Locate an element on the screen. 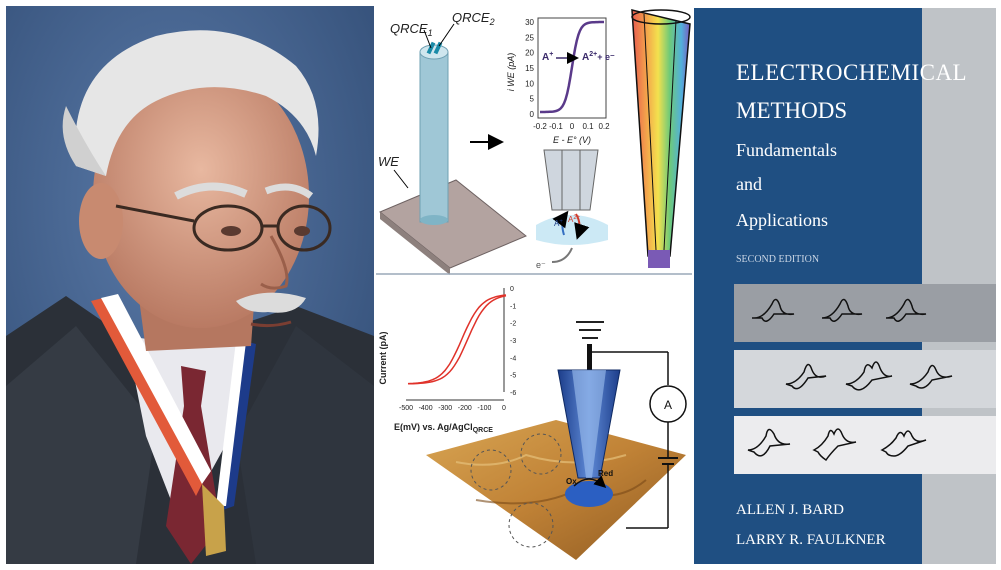  svg-text: E(mV) vs. Ag/AgClQRCE is located at coordinates (443, 428).